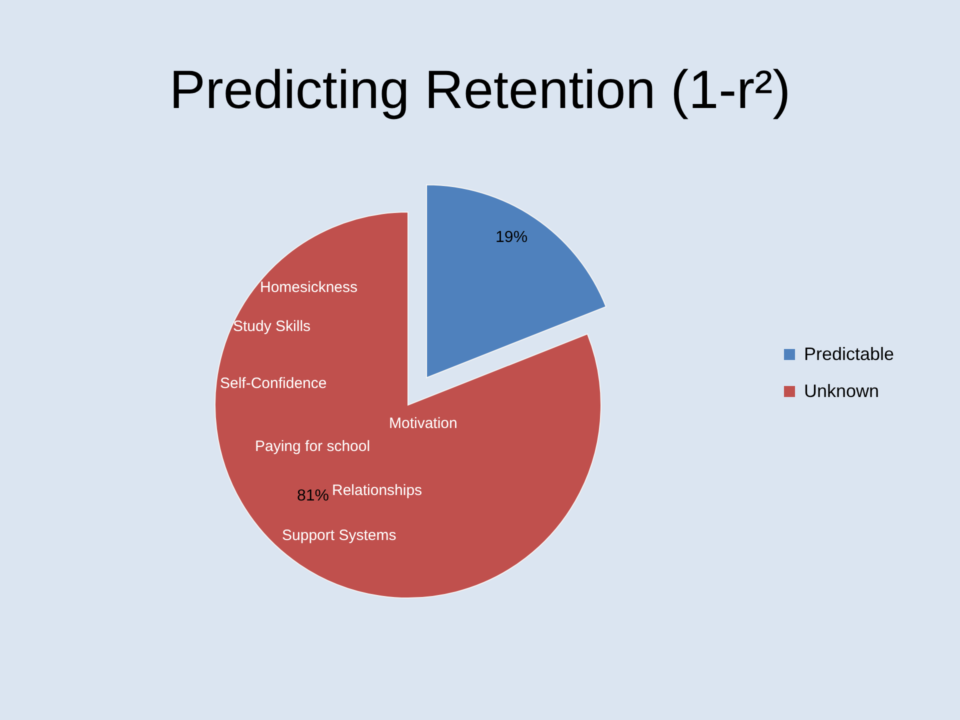 This screenshot has width=960, height=720. I want to click on chart-title: Predicting Retention (1-r²), so click(480, 90).